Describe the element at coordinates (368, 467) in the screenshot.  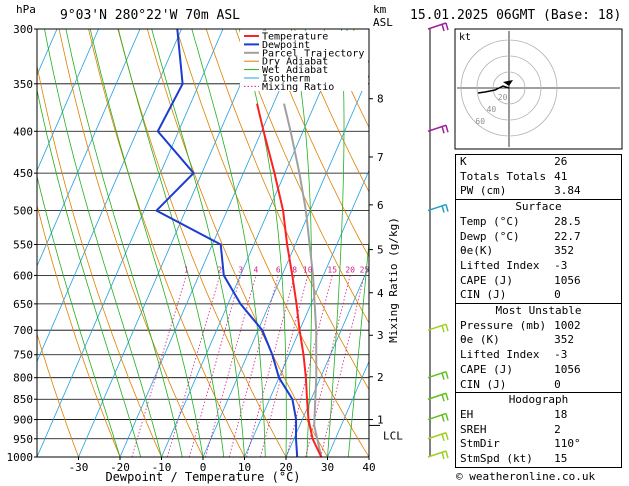
I see `temperature-tick-label: 40` at that location.